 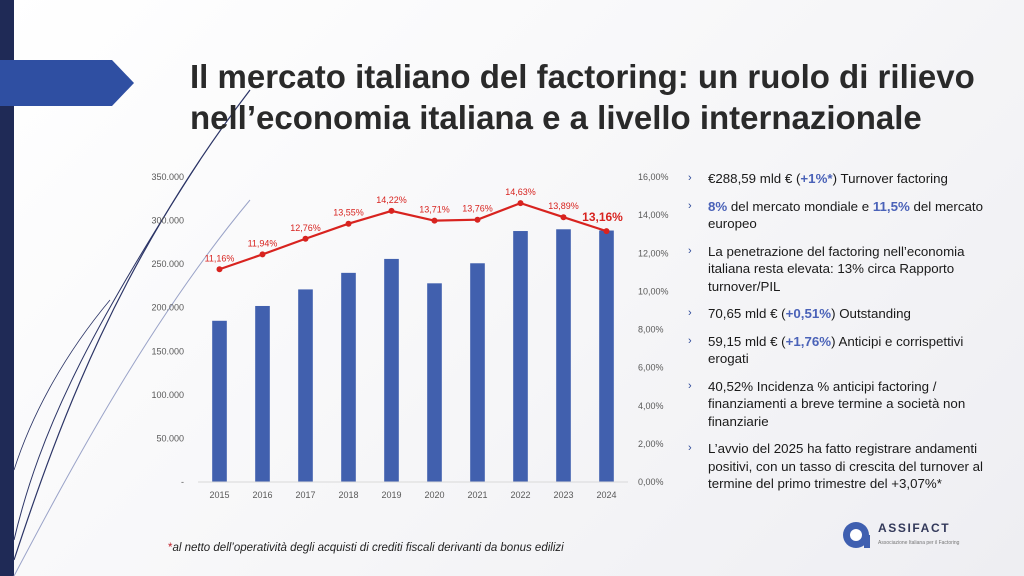 I want to click on line-data-label: 12,76%, so click(x=305, y=228).